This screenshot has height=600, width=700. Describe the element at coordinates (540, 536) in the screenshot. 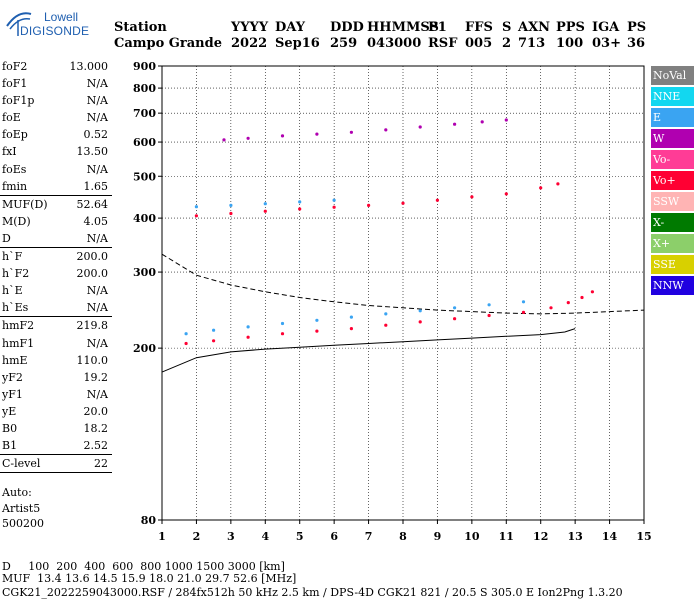

I see `x-tick-label: 12` at that location.